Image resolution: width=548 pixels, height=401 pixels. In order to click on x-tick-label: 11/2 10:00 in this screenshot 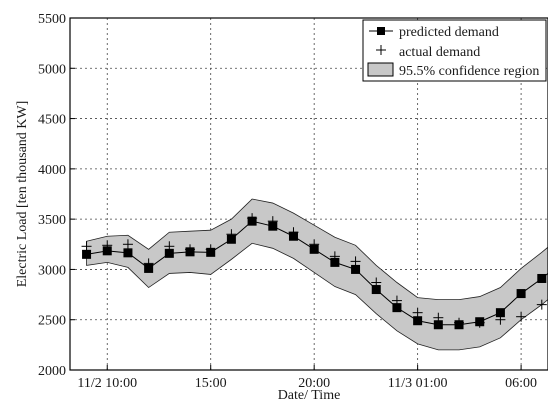, I will do `click(107, 383)`.